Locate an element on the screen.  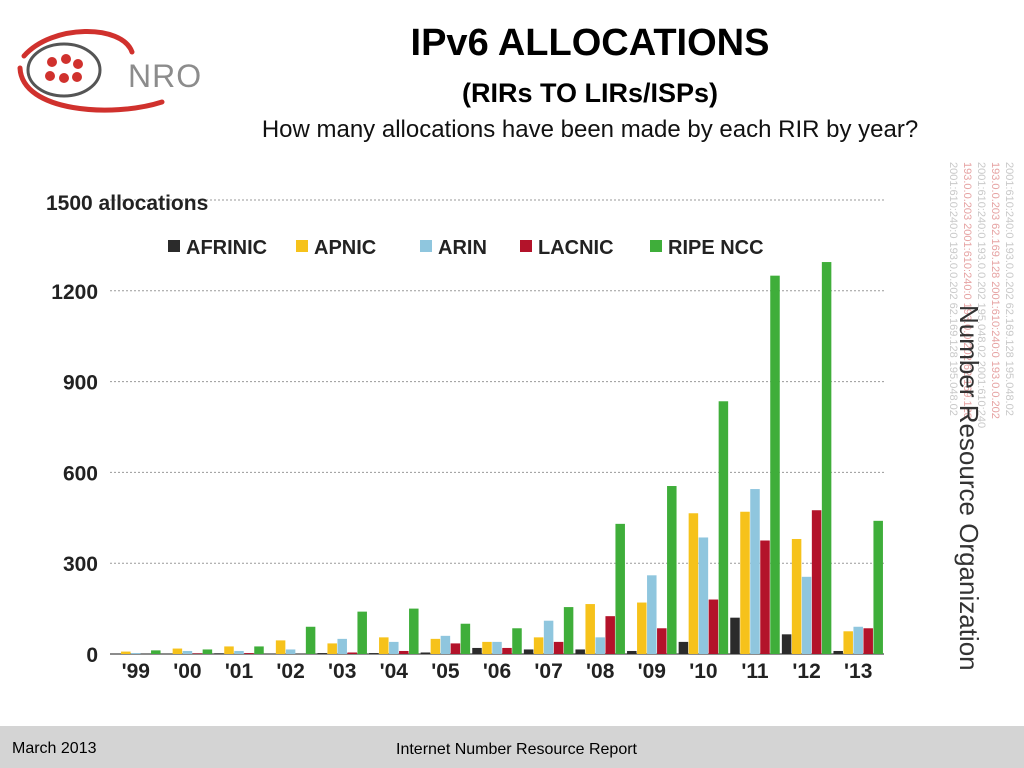
logo-swoosh-bottom is located at coordinates (91, 89).